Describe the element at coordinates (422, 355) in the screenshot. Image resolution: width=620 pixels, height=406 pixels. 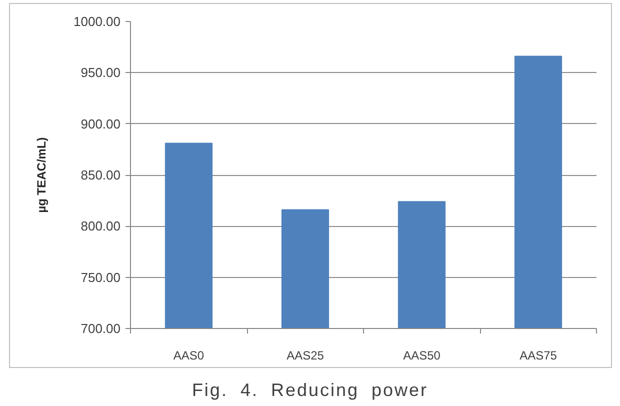
I see `x-tick-label: AAS50` at that location.